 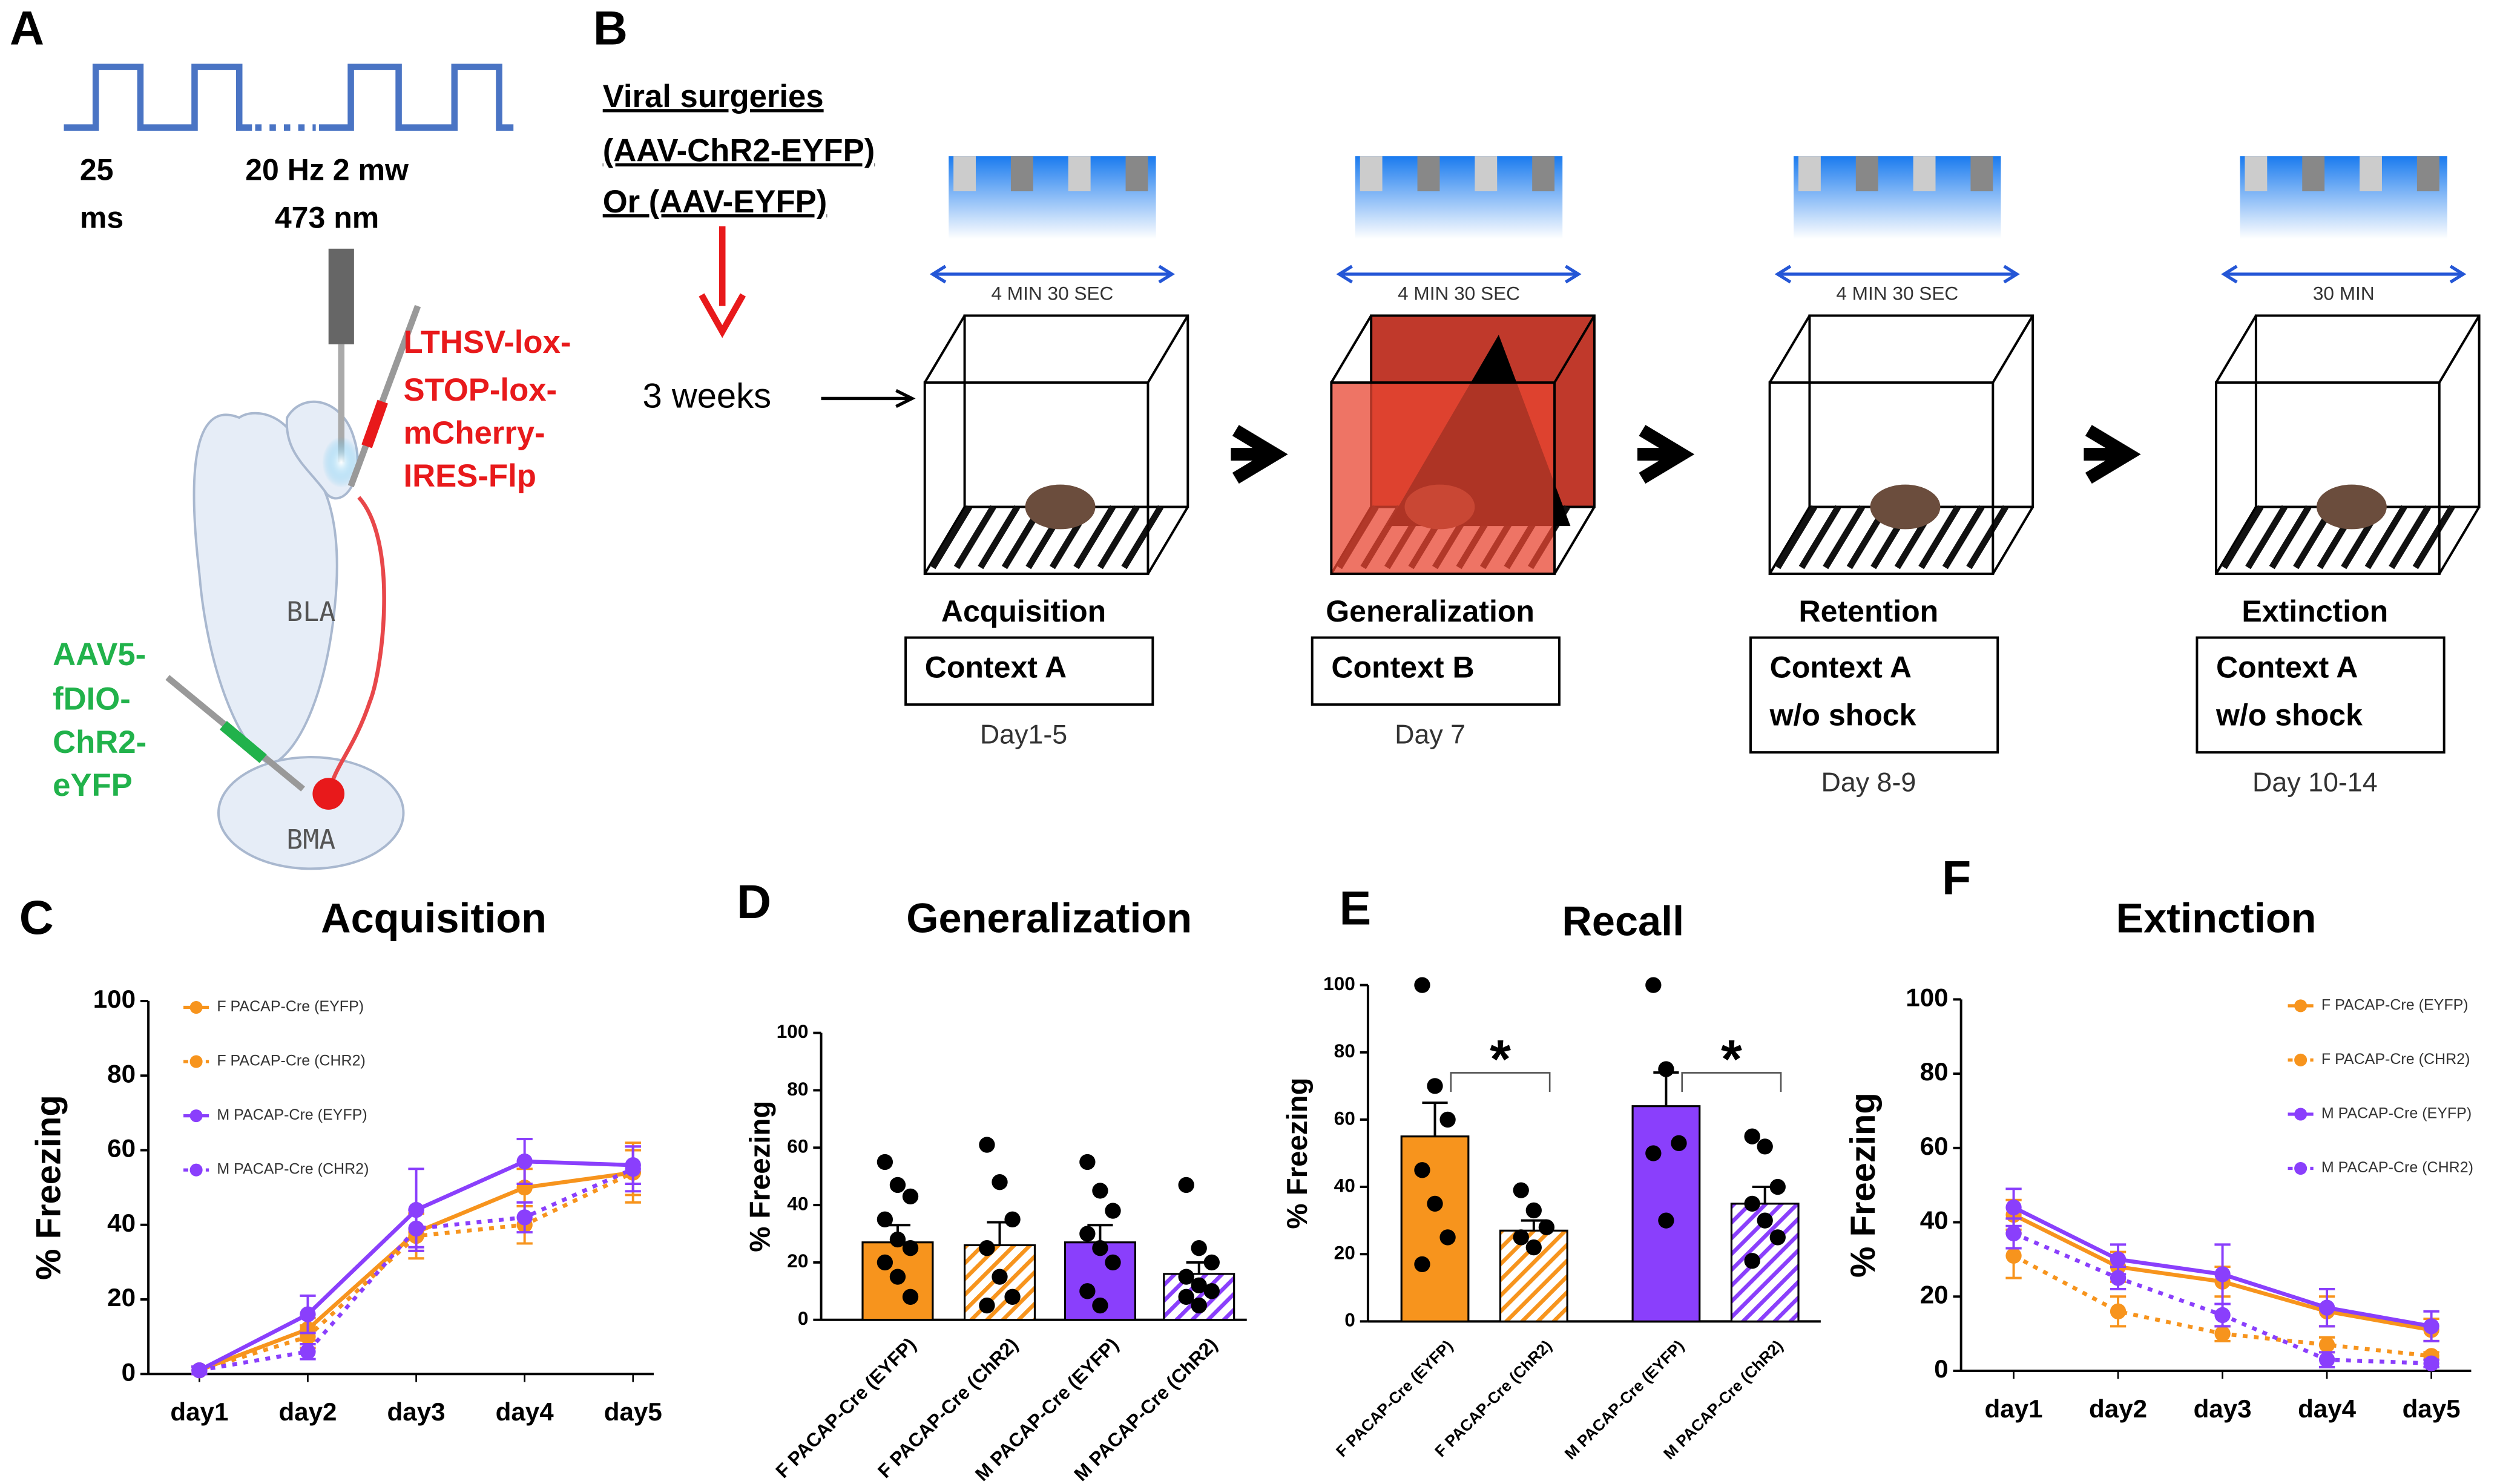 I want to click on big-arrow, so click(x=1259, y=455).